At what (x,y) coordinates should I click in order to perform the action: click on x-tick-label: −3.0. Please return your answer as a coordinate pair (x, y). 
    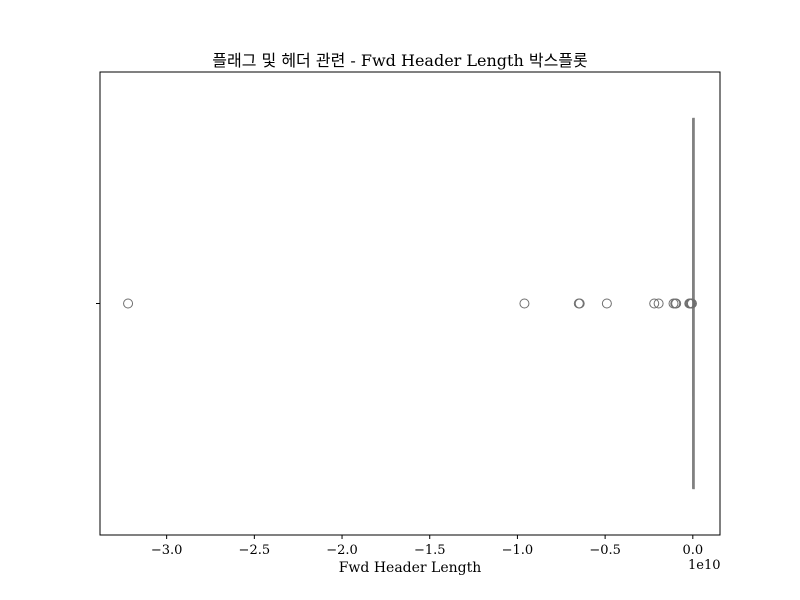
    Looking at the image, I should click on (167, 550).